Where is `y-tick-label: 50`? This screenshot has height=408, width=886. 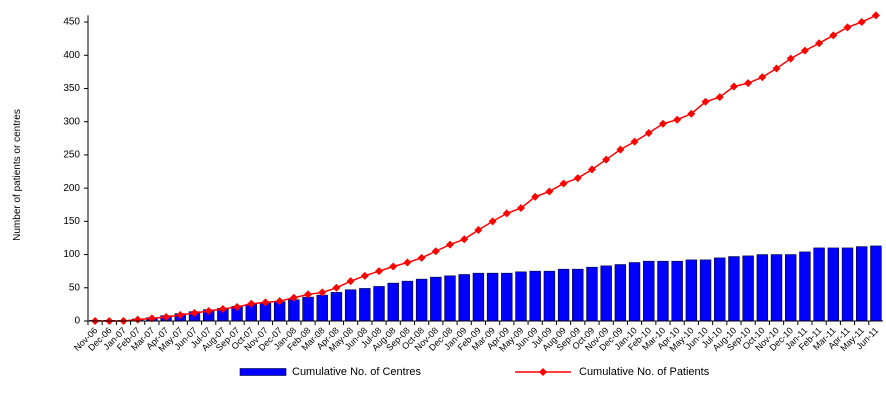
y-tick-label: 50 is located at coordinates (75, 287).